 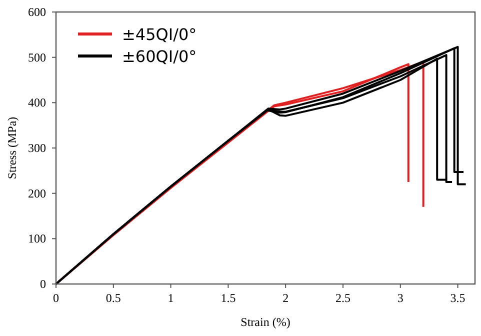 What do you see at coordinates (37, 103) in the screenshot?
I see `y-tick-label: 400` at bounding box center [37, 103].